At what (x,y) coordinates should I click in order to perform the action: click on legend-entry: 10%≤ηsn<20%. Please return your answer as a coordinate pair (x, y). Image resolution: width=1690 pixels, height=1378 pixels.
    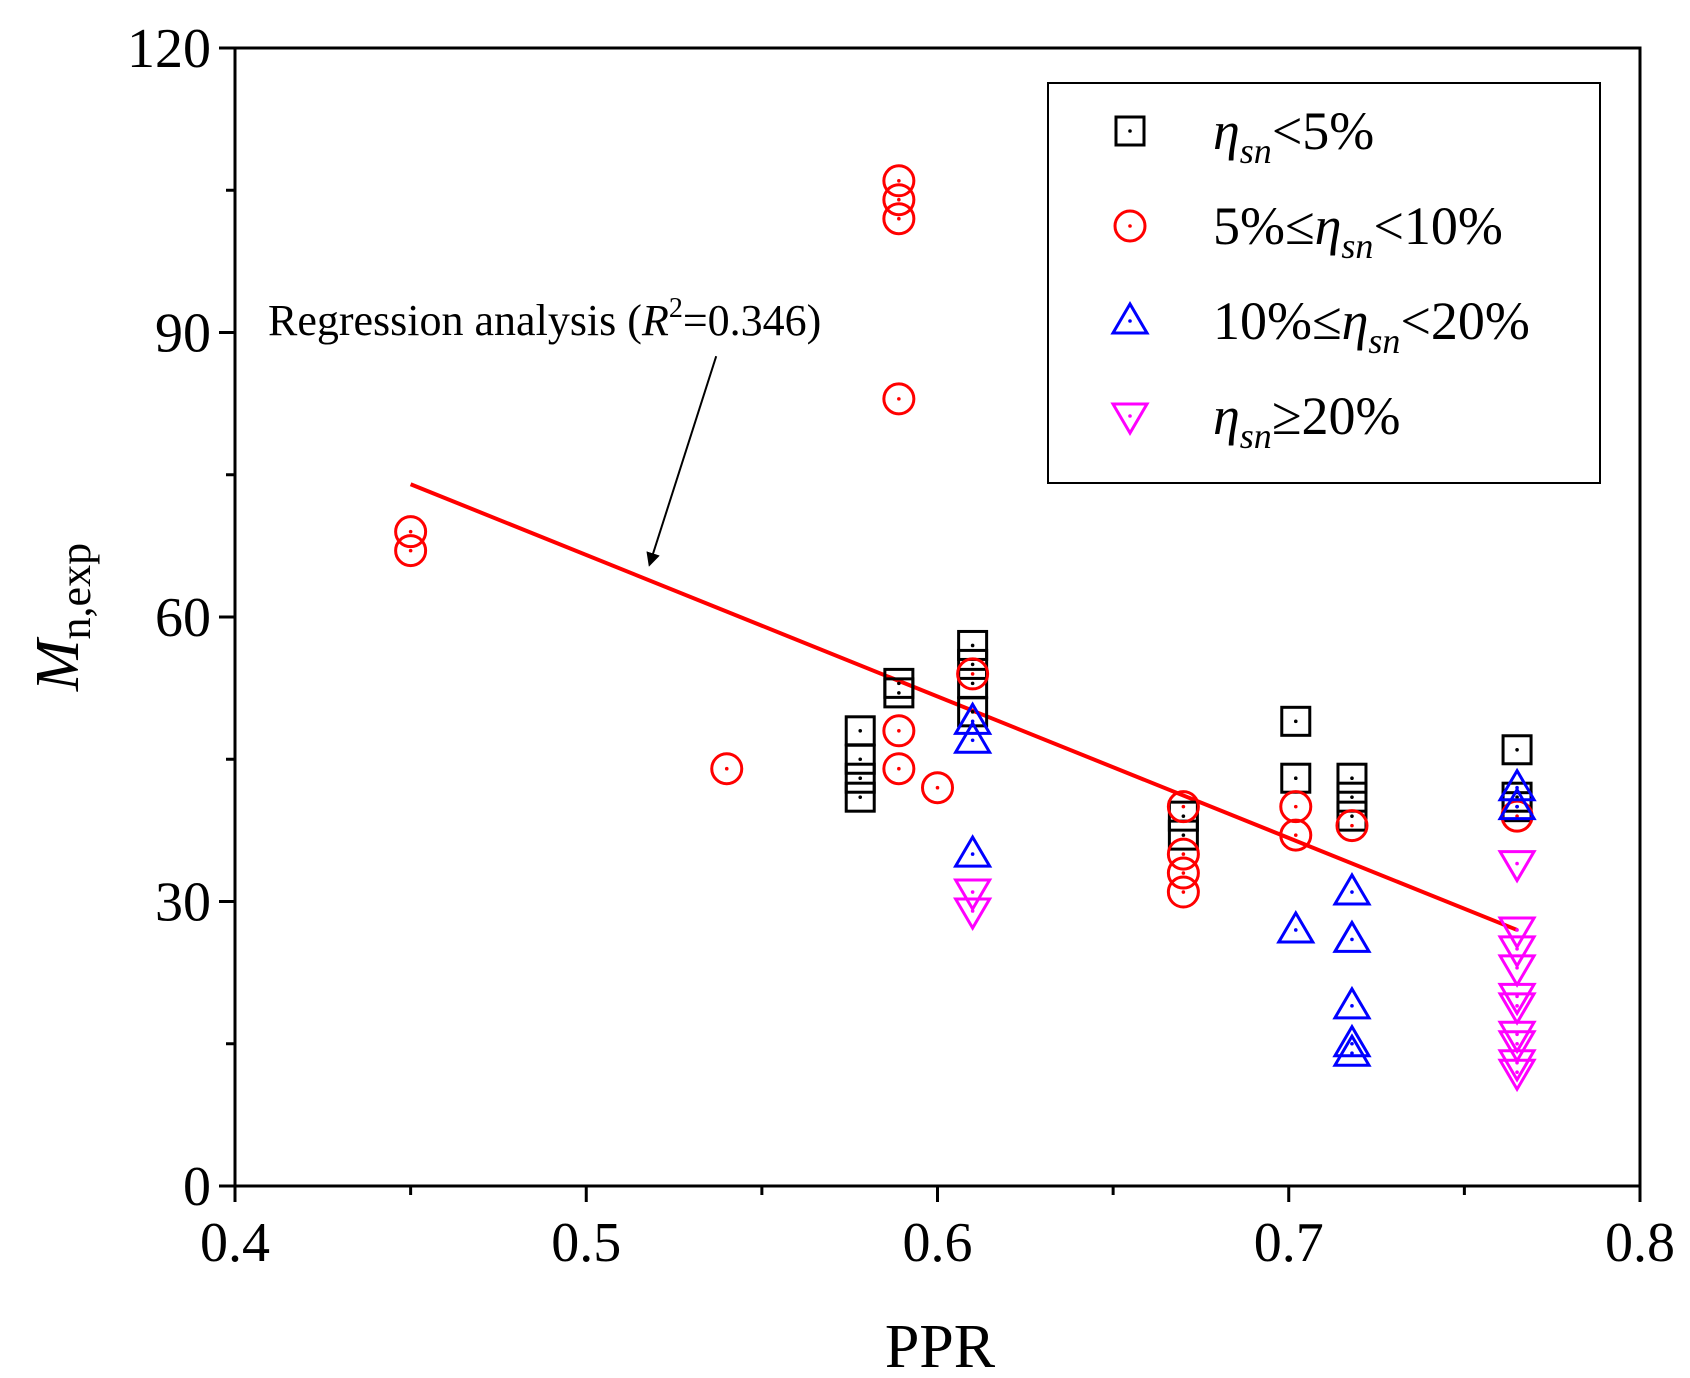
    Looking at the image, I should click on (1320, 326).